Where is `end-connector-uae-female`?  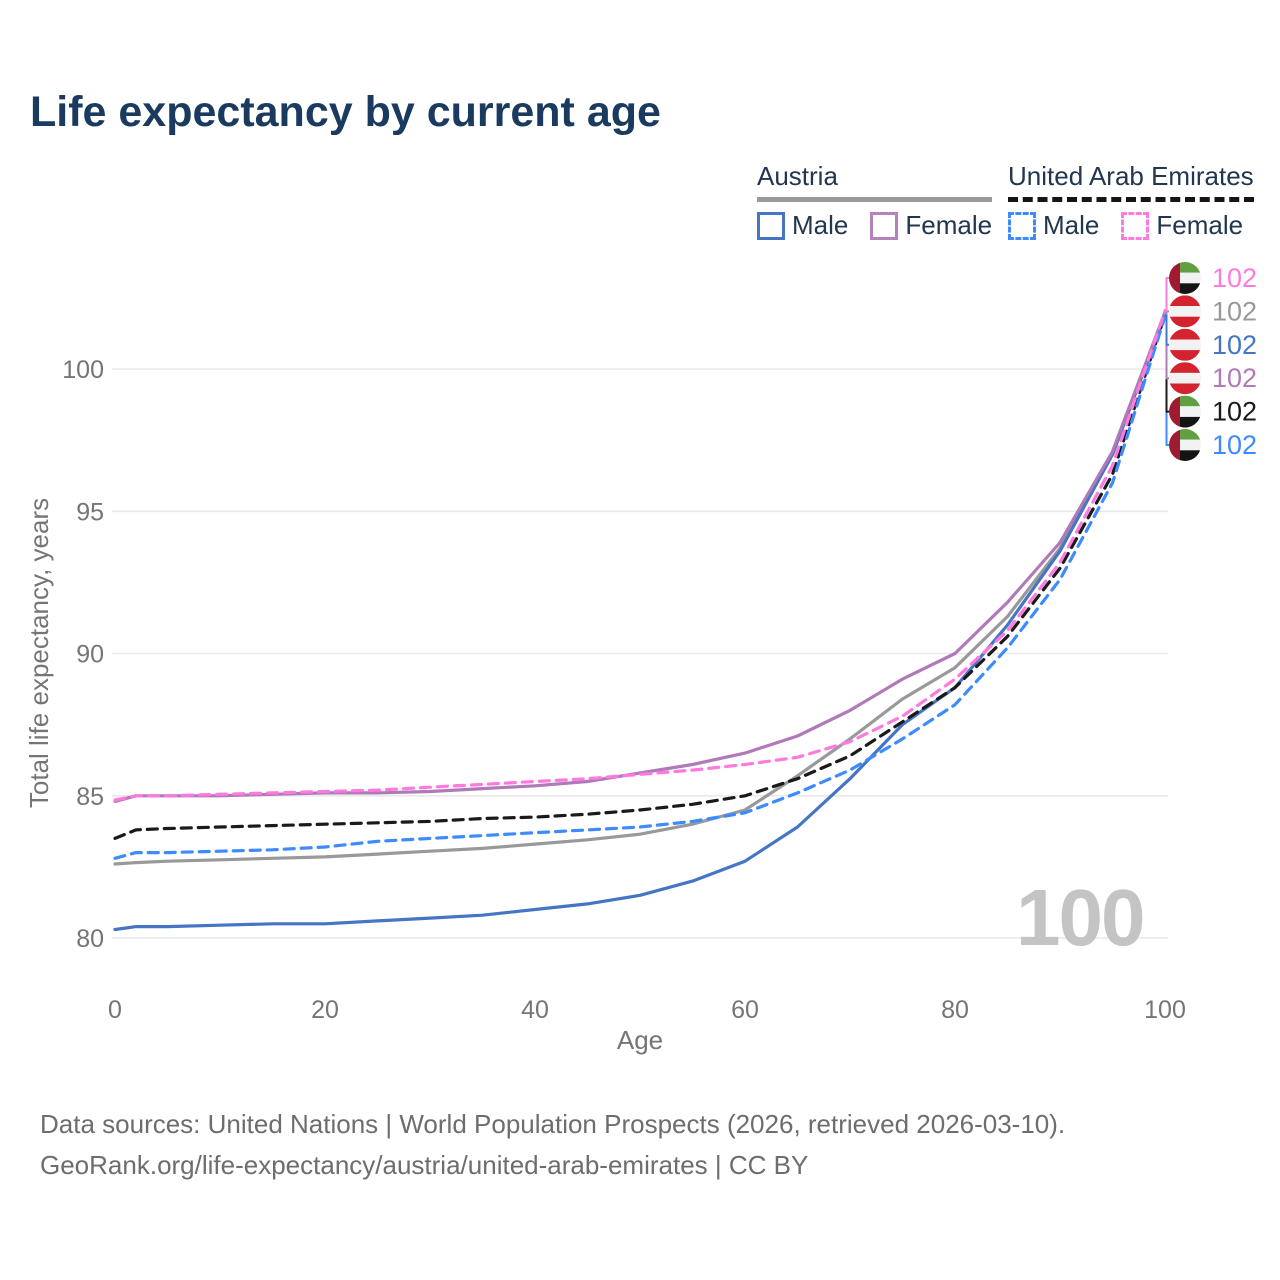
end-connector-uae-female is located at coordinates (1167, 294).